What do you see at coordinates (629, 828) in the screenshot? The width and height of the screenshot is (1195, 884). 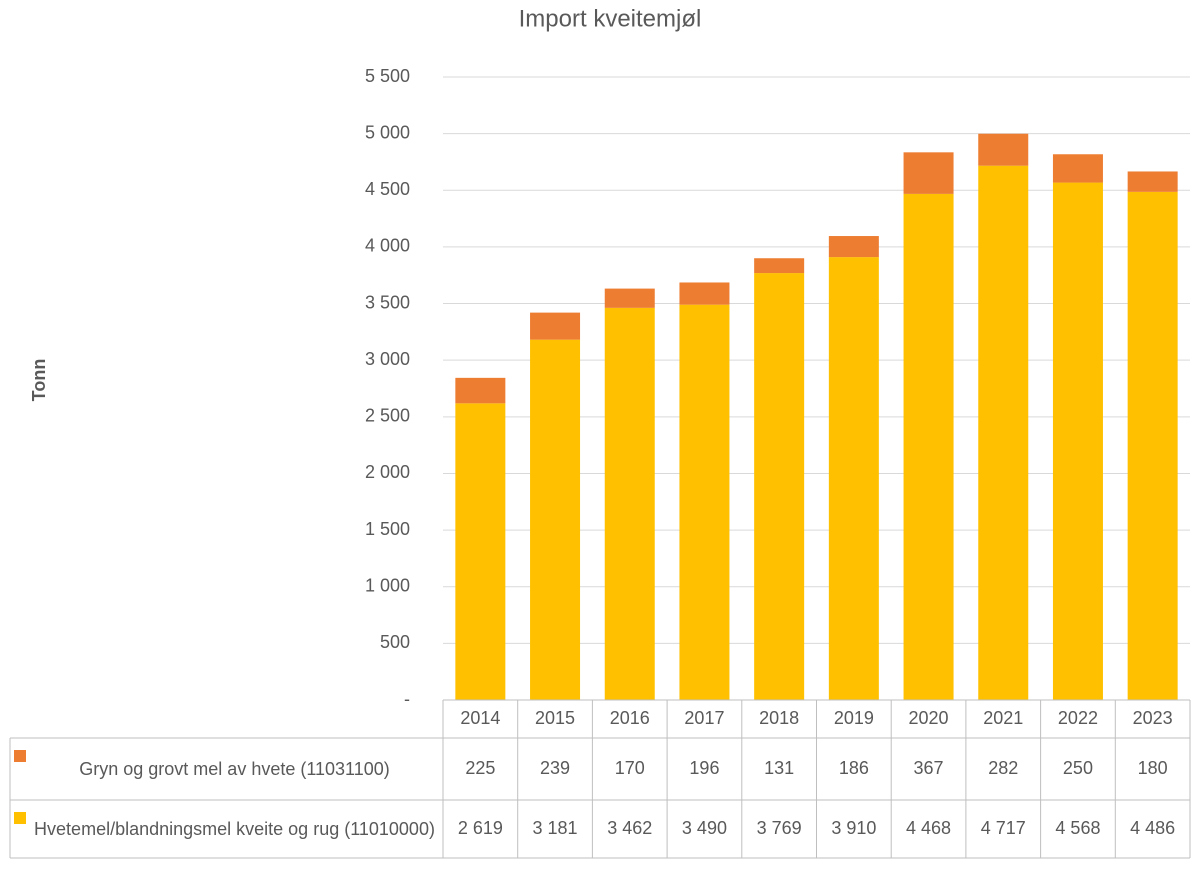 I see `data-table-value: 3 462` at bounding box center [629, 828].